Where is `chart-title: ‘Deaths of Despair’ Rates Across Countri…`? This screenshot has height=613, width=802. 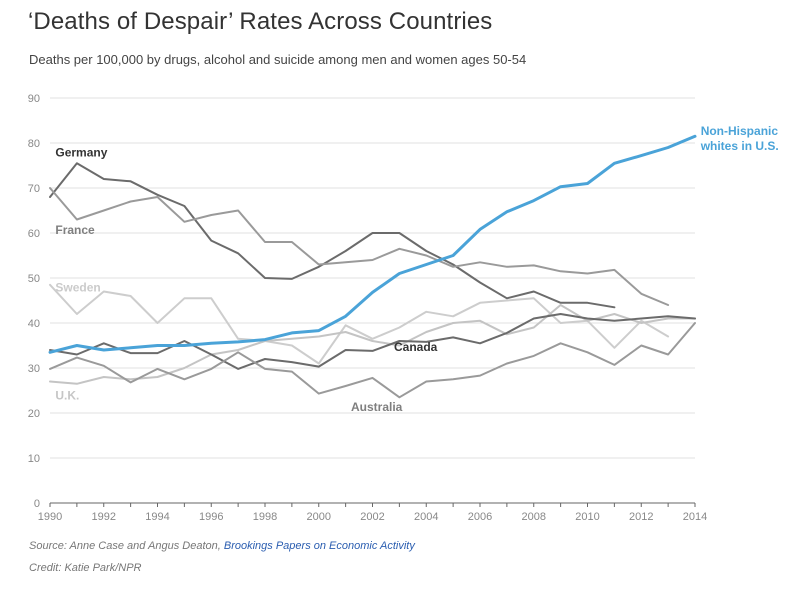 chart-title: ‘Deaths of Despair’ Rates Across Countri… is located at coordinates (260, 21).